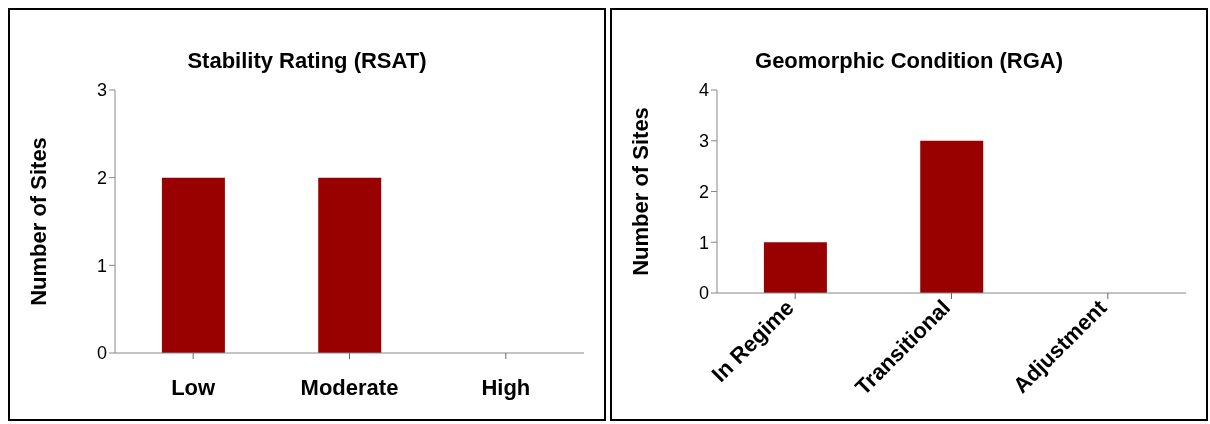 The height and width of the screenshot is (424, 1210). Describe the element at coordinates (703, 90) in the screenshot. I see `y-tick-label: 4` at that location.